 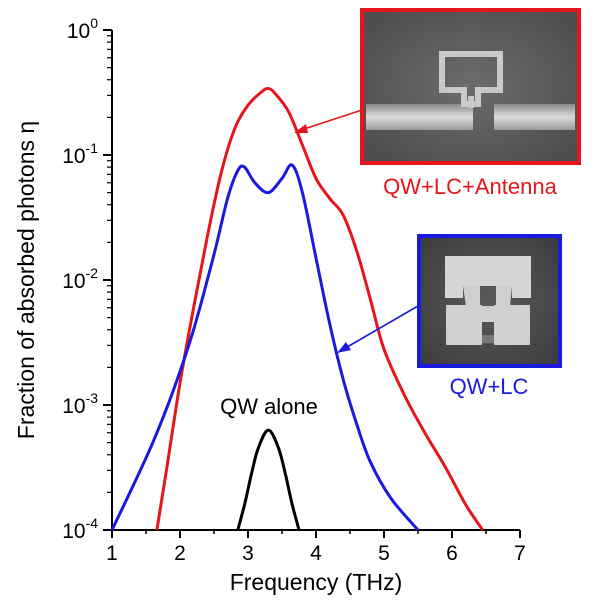 I want to click on lc-arrow, so click(x=380, y=328).